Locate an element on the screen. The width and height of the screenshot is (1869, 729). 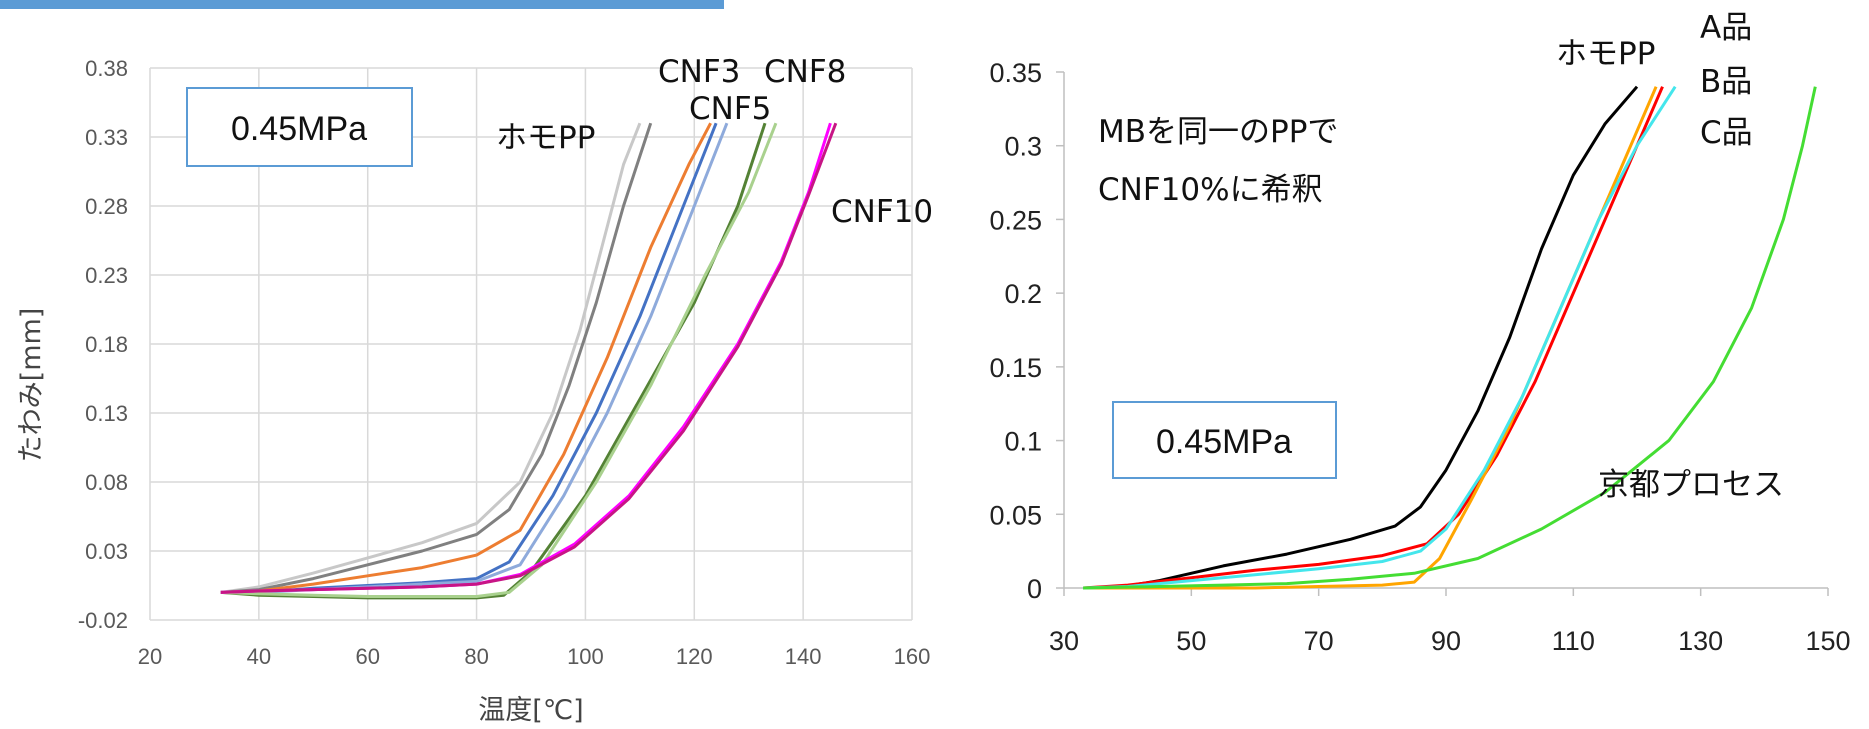
left-pressure-label: 0.45MPa is located at coordinates (299, 129).